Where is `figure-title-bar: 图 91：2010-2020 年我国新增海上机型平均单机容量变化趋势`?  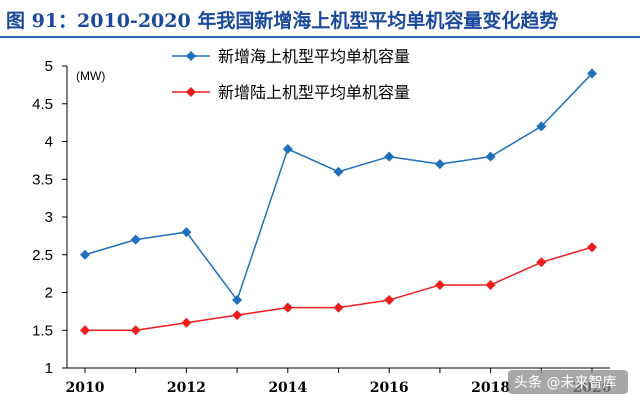 figure-title-bar: 图 91：2010-2020 年我国新增海上机型平均单机容量变化趋势 is located at coordinates (320, 19).